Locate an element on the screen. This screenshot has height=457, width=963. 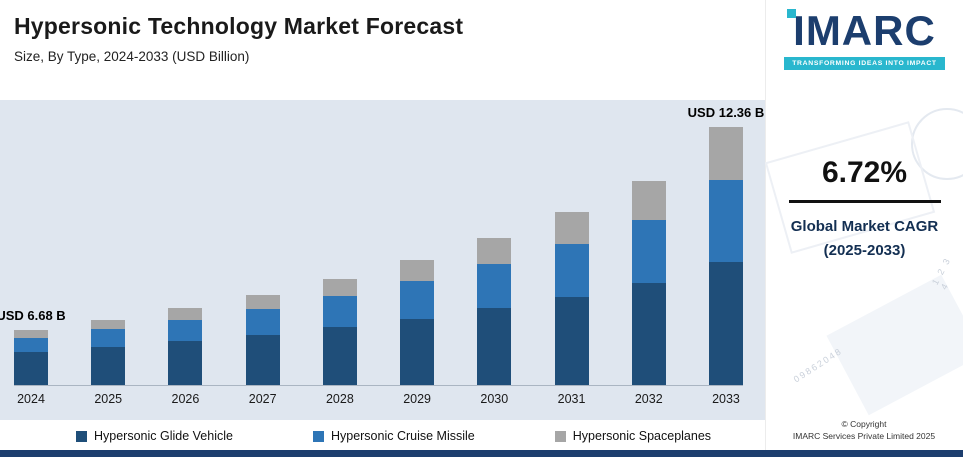
bar-2028 is located at coordinates (339, 331).